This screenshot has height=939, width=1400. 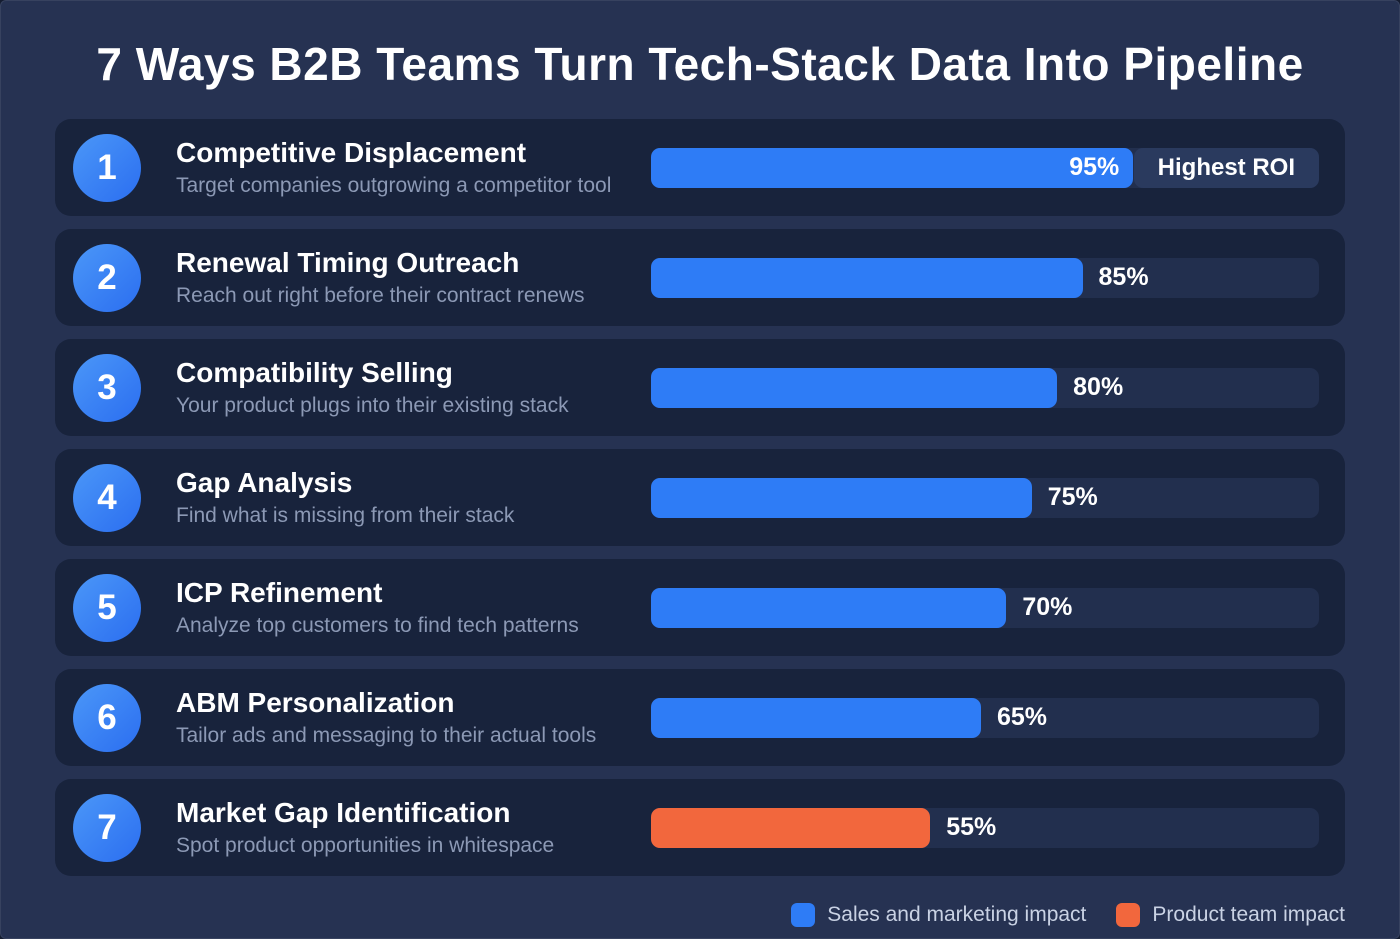 What do you see at coordinates (348, 262) in the screenshot?
I see `method-title: Renewal Timing Outreach` at bounding box center [348, 262].